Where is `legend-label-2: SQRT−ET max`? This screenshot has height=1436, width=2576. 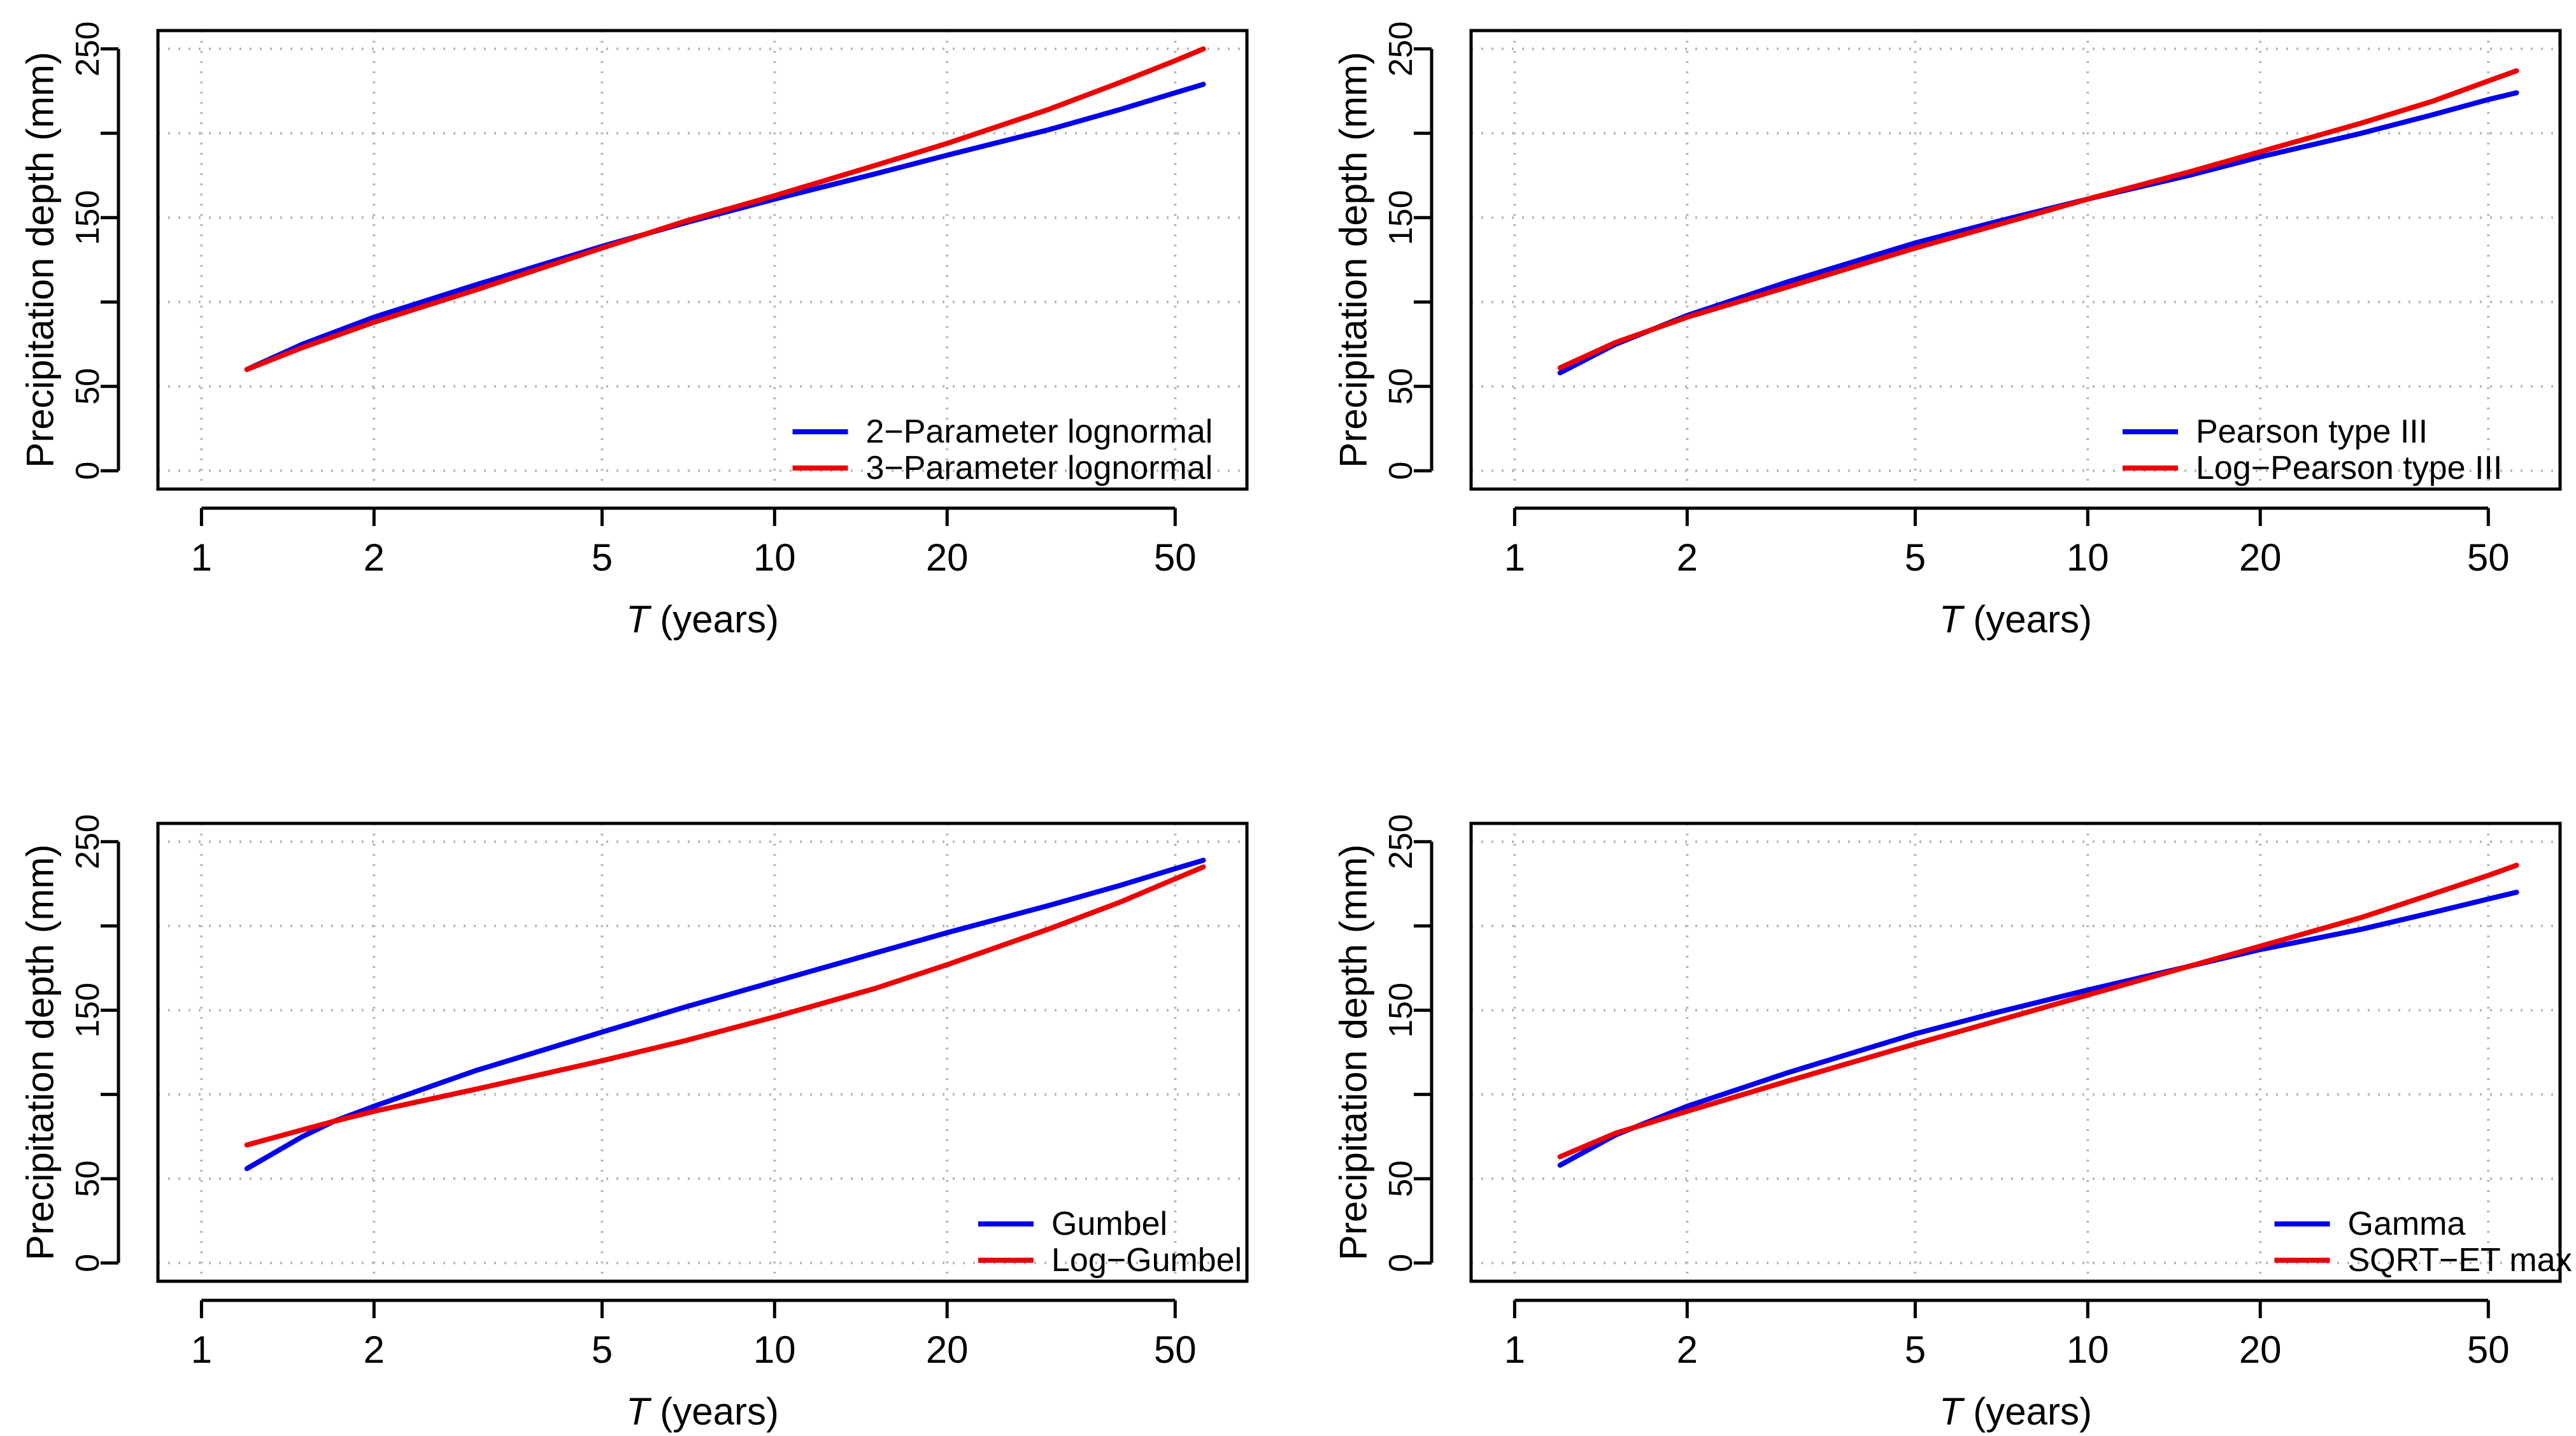
legend-label-2: SQRT−ET max is located at coordinates (2460, 1261).